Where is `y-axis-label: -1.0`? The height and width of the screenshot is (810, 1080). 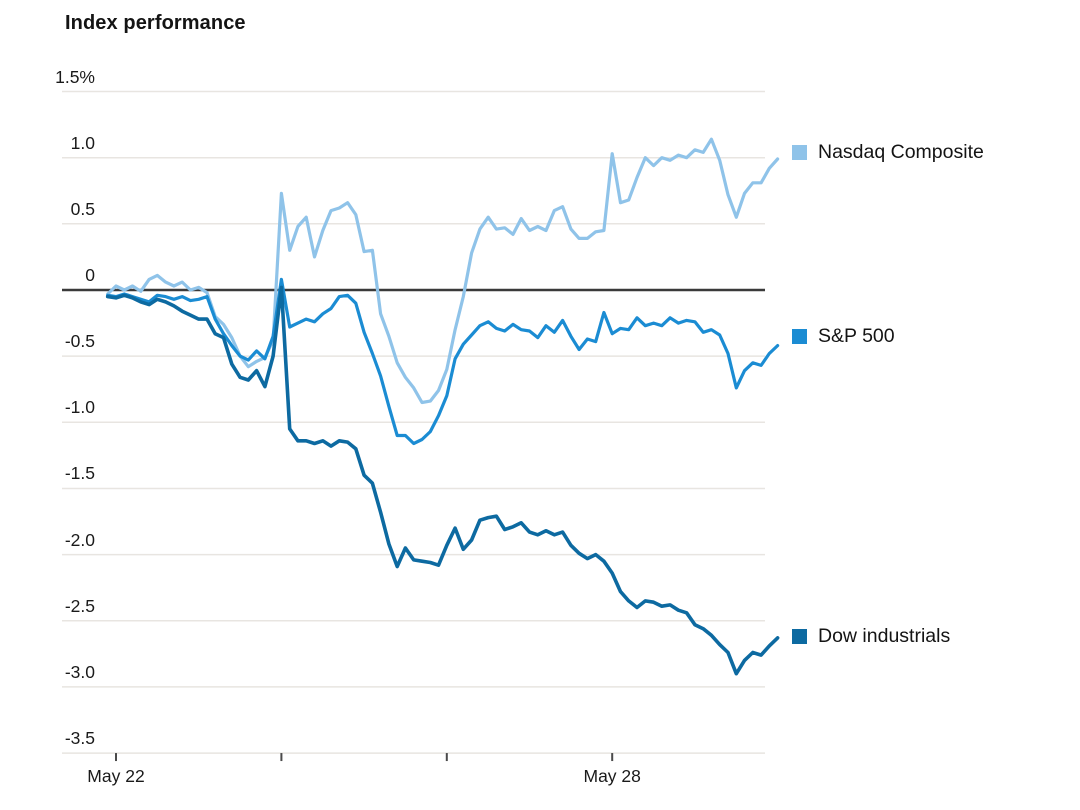 y-axis-label: -1.0 is located at coordinates (79, 407).